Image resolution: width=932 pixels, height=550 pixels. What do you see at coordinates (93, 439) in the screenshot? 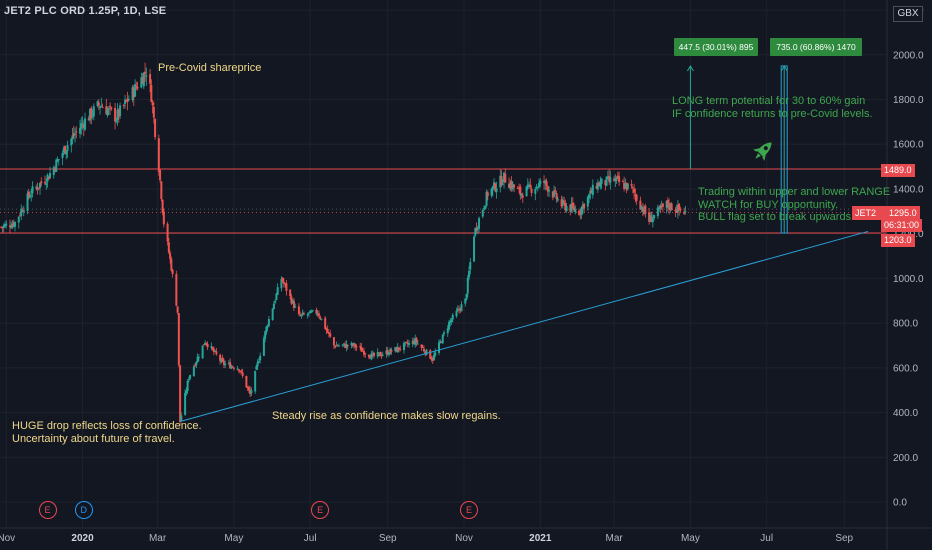
I see `annotation-drop-line2: Uncertainty about future of travel.` at bounding box center [93, 439].